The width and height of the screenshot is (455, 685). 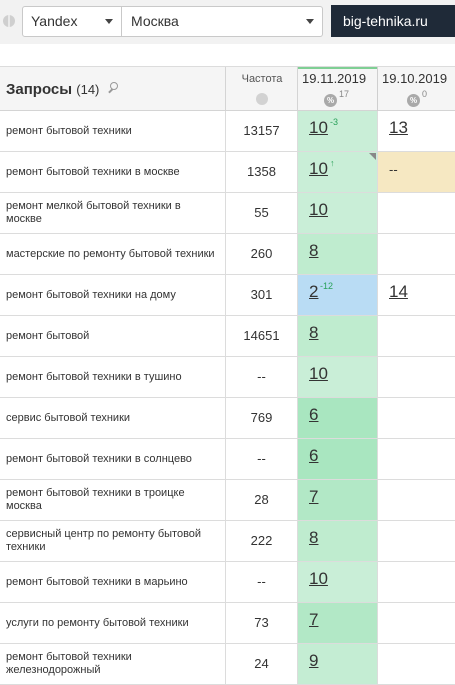 What do you see at coordinates (338, 89) in the screenshot?
I see `header-date-1: 19.11.2019 % 17` at bounding box center [338, 89].